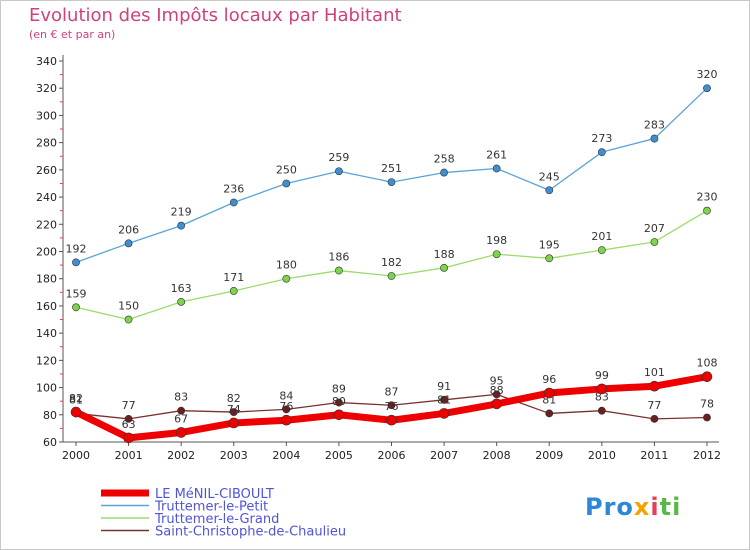 This screenshot has height=550, width=750. Describe the element at coordinates (129, 424) in the screenshot. I see `data-label-le-m-nil-ciboult: 63` at that location.